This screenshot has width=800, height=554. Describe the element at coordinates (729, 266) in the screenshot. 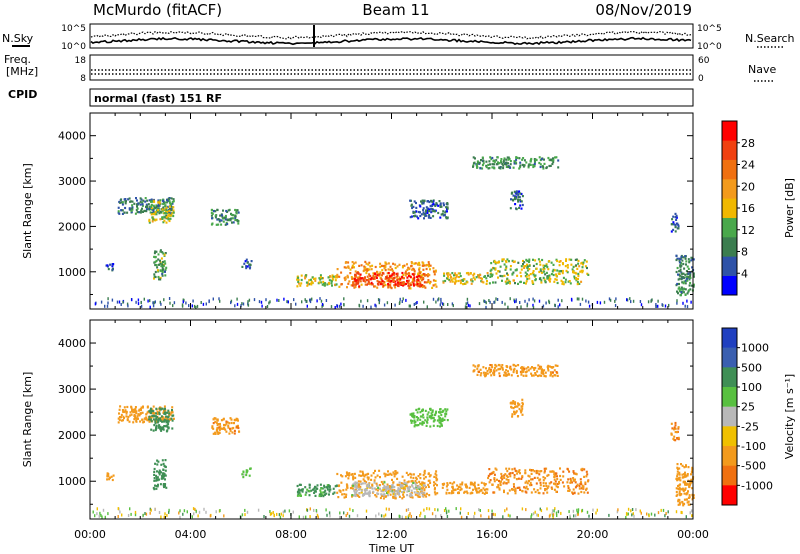

I see `colorbar-swatch` at that location.